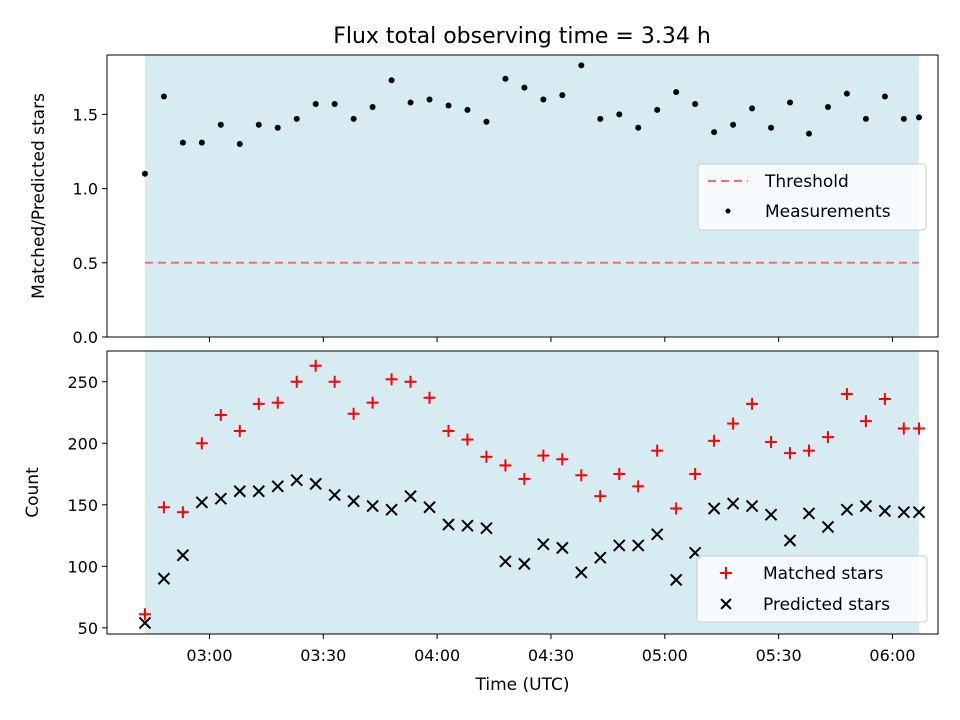  What do you see at coordinates (532, 119) in the screenshot?
I see `measurement-points` at bounding box center [532, 119].